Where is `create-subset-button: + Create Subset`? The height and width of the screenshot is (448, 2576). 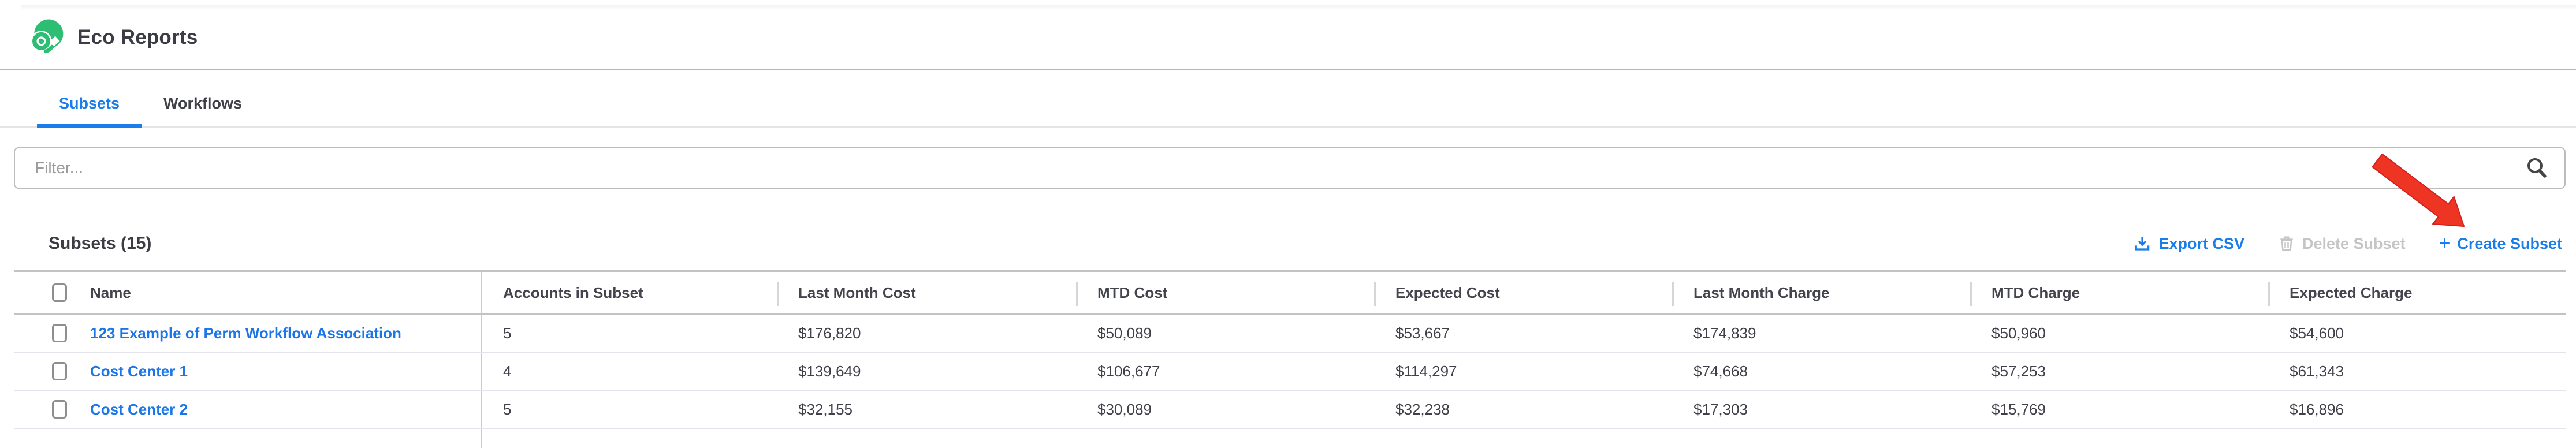 create-subset-button: + Create Subset is located at coordinates (2500, 243).